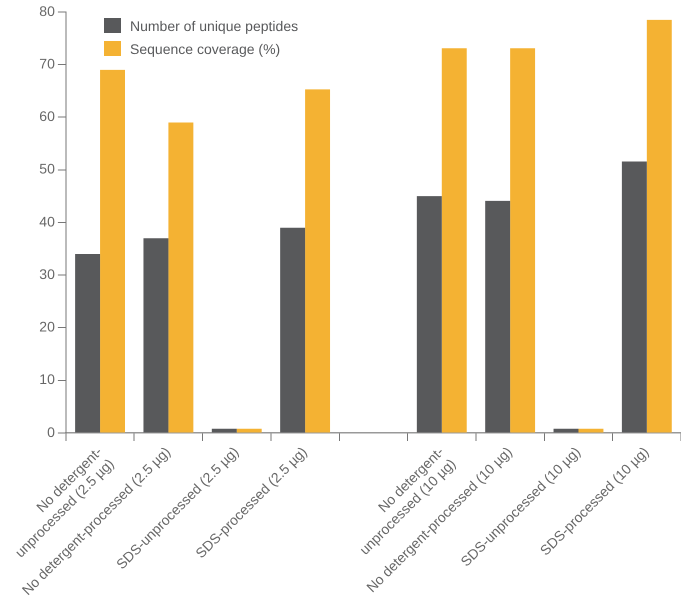 This screenshot has width=681, height=614. Describe the element at coordinates (47, 116) in the screenshot. I see `y-tick-label: 60` at that location.